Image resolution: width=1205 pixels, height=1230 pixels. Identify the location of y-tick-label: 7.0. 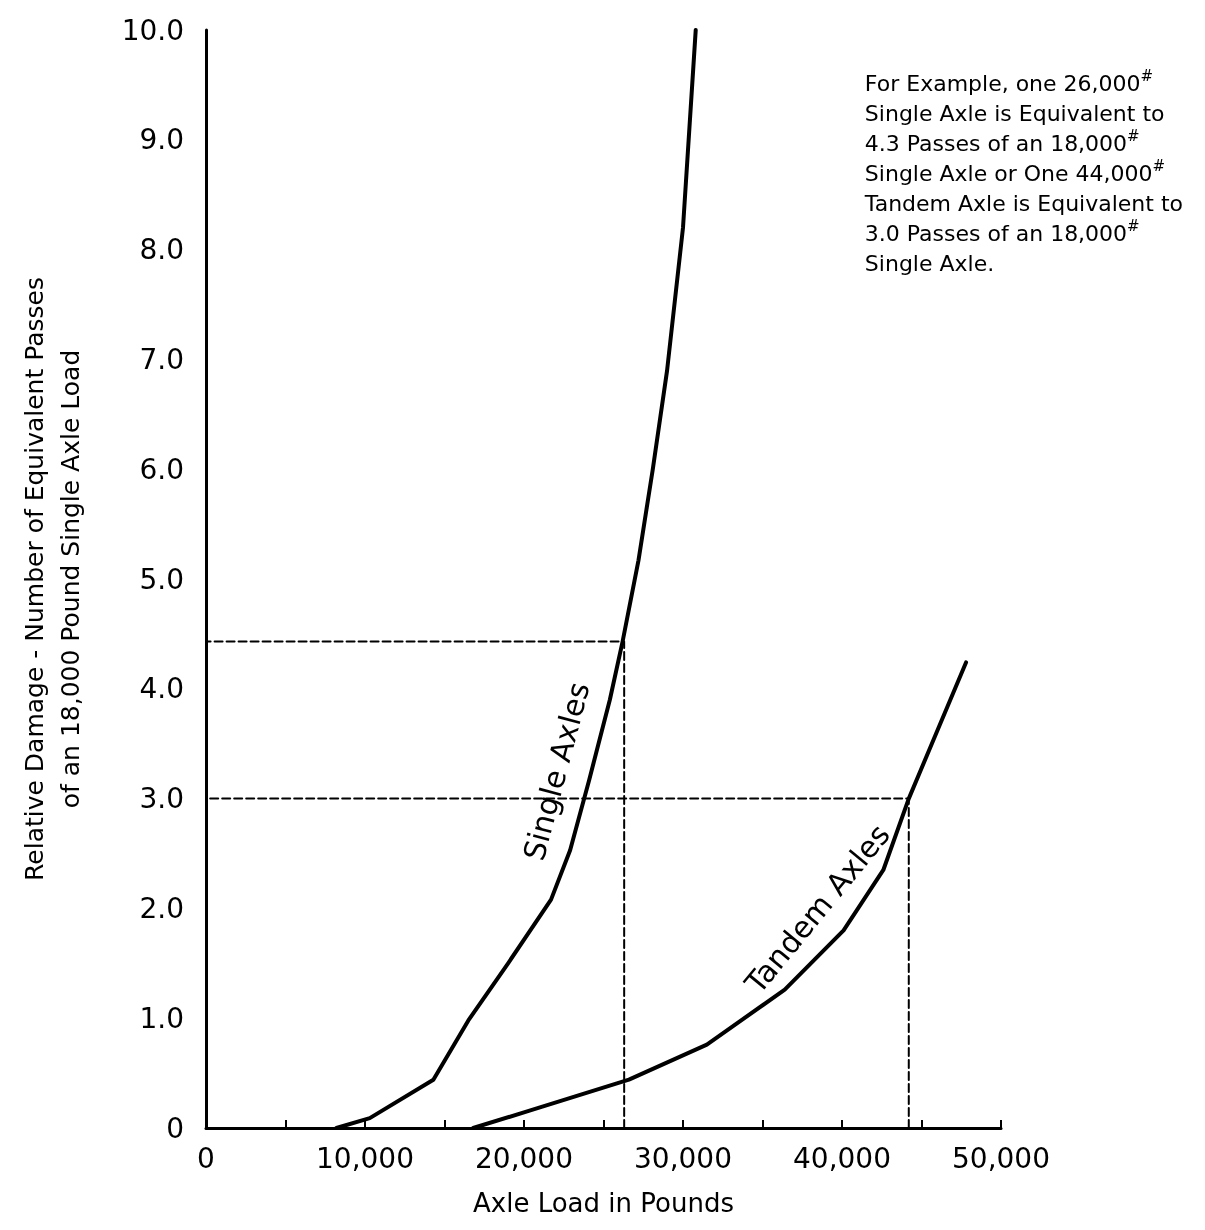
(161, 359).